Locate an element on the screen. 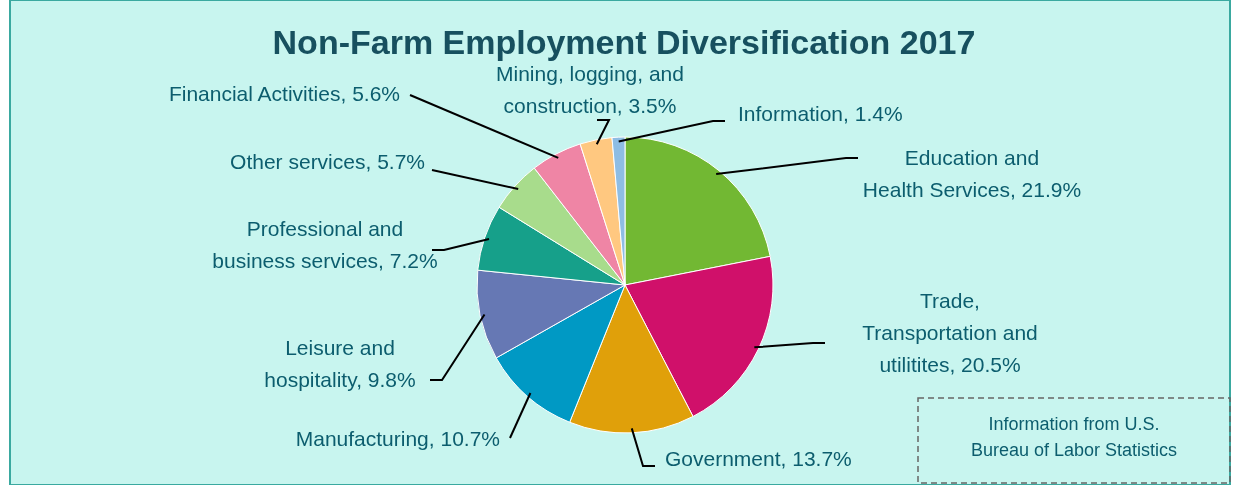 The width and height of the screenshot is (1238, 485). slice-label: Other services, 5.7% is located at coordinates (327, 161).